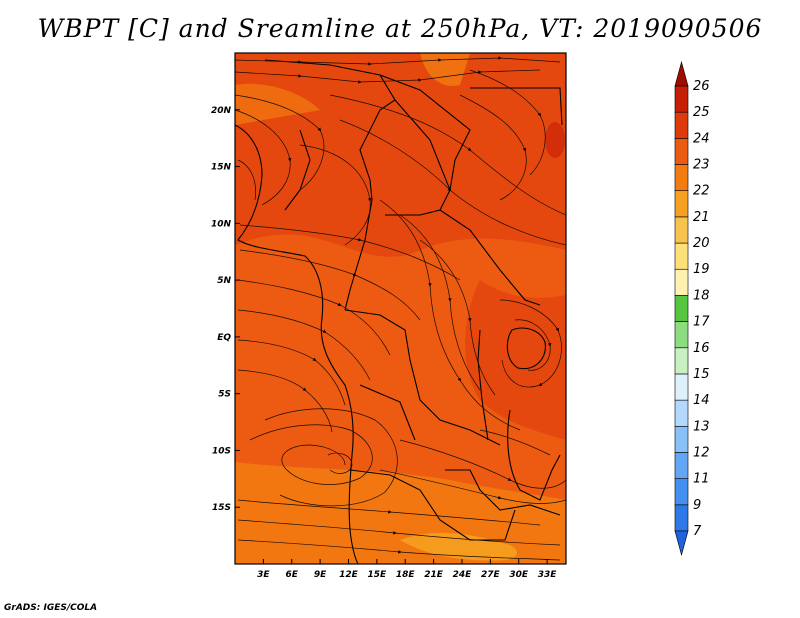  Describe the element at coordinates (701, 452) in the screenshot. I see `colorbar-label: 12` at that location.